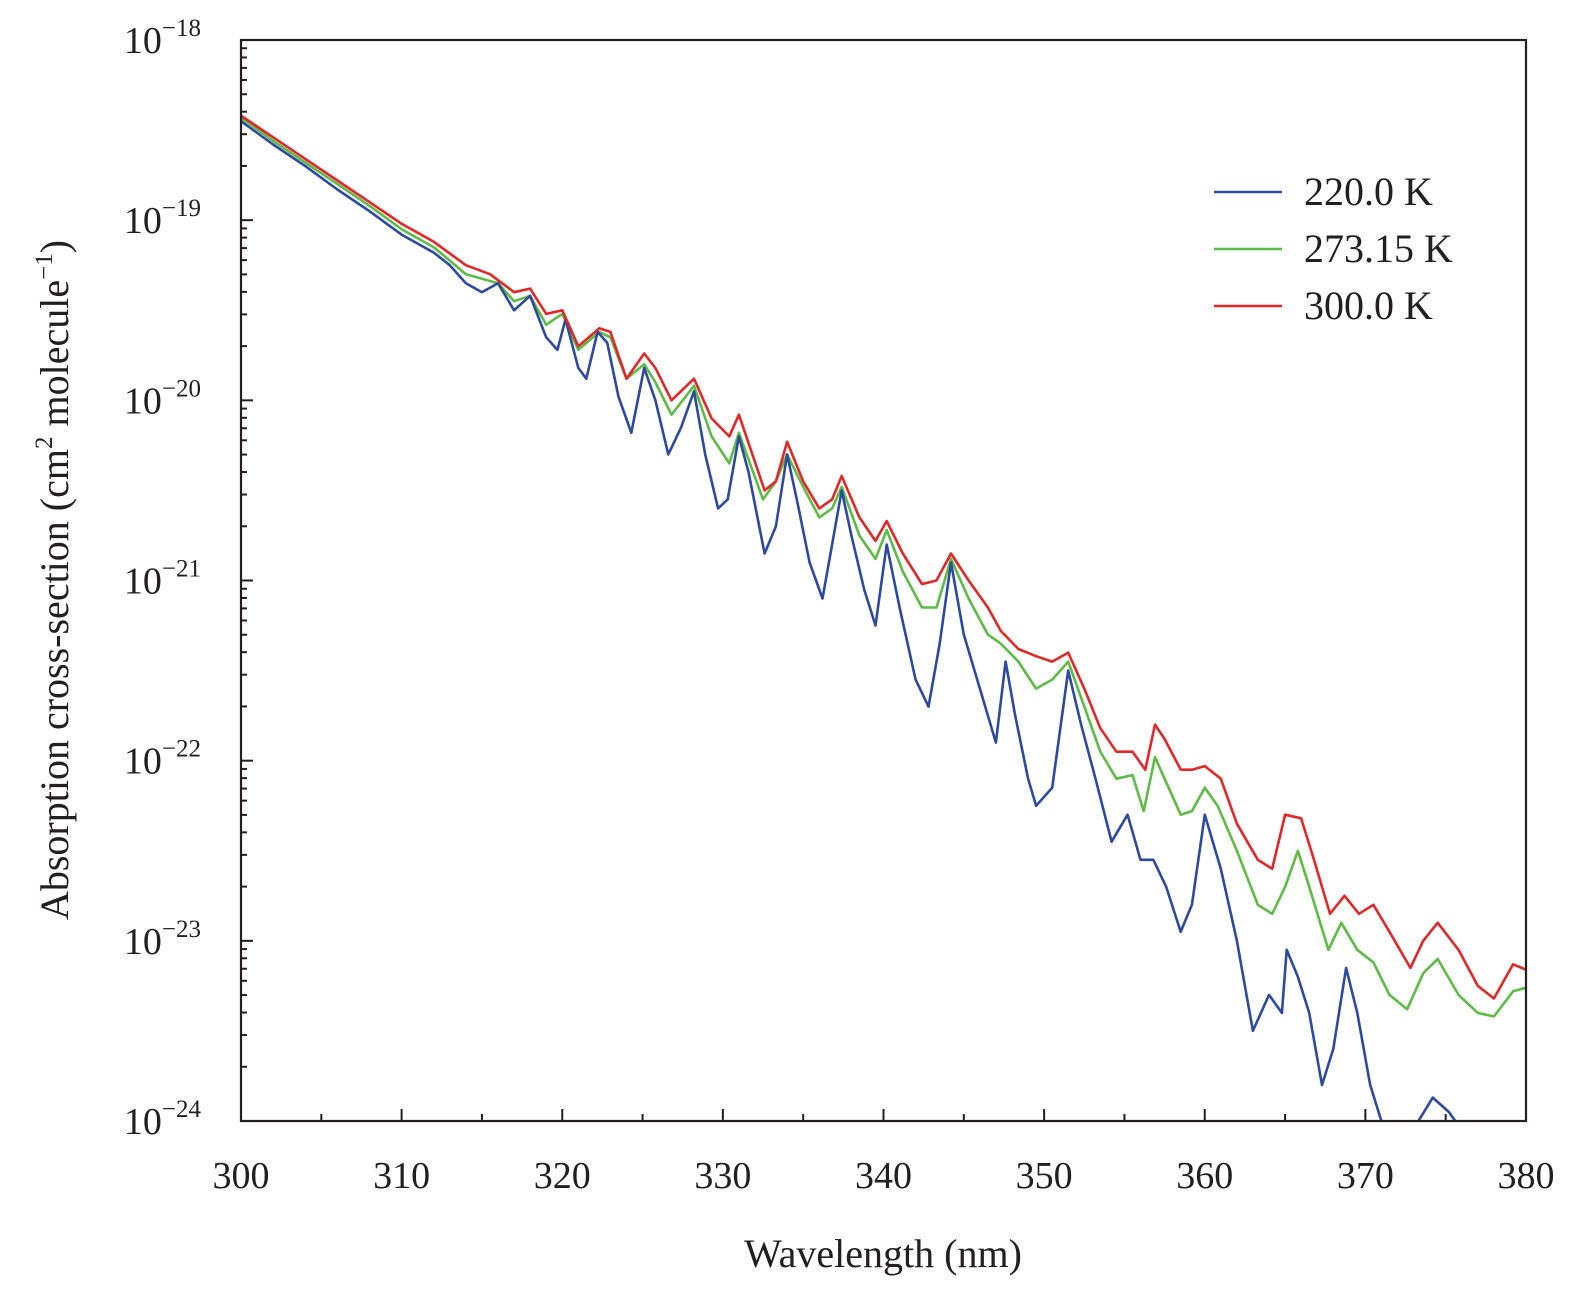 This screenshot has height=1289, width=1575. What do you see at coordinates (722, 1176) in the screenshot?
I see `x-tick-label: 330` at bounding box center [722, 1176].